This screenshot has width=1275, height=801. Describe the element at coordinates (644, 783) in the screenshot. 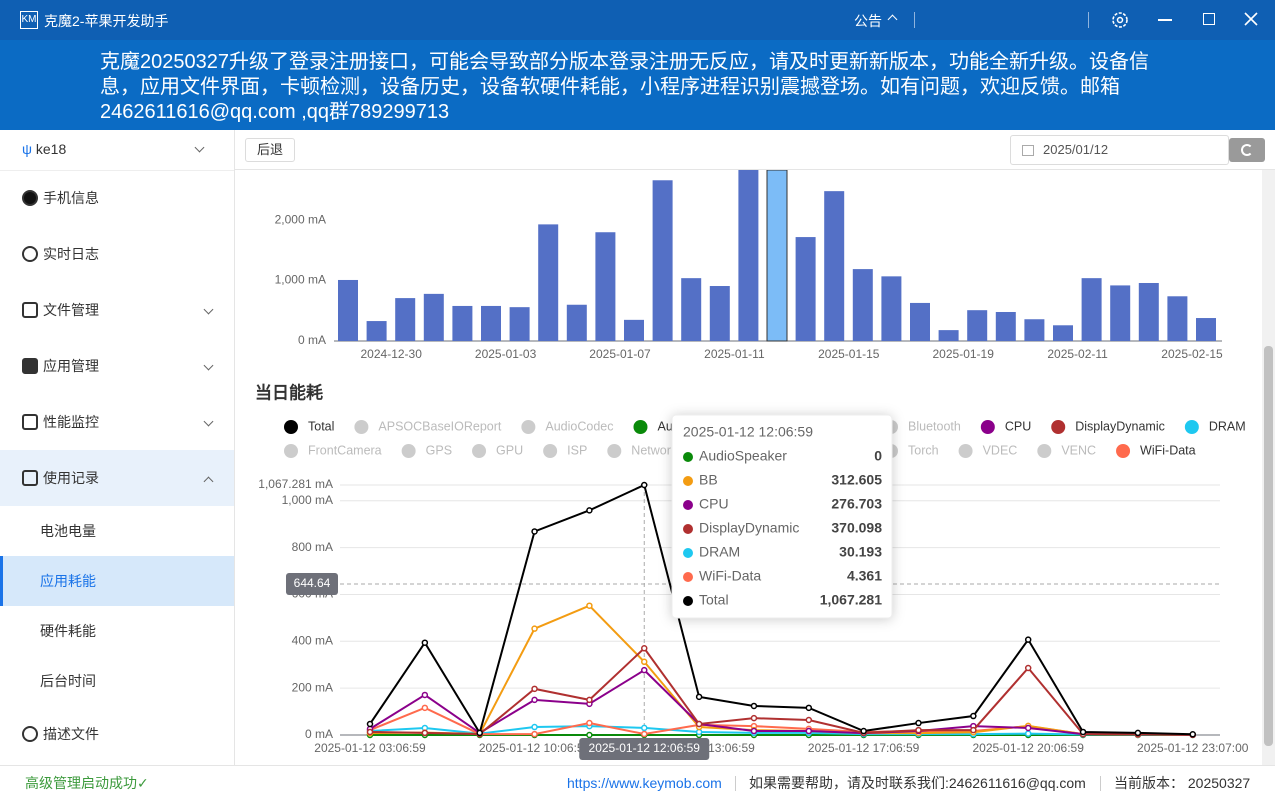

I see `website-link: https://www.keymob.com` at that location.